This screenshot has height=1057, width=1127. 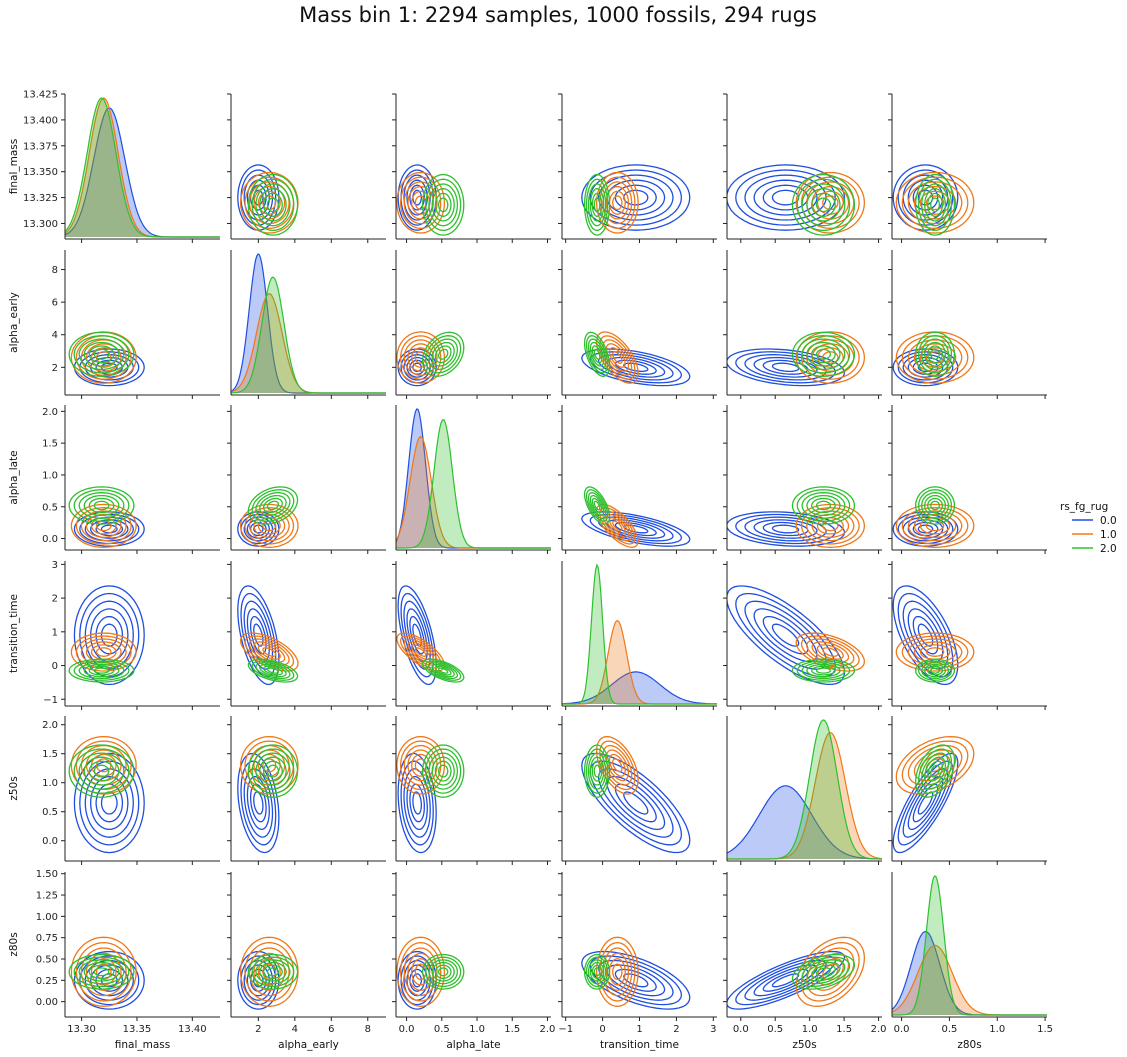 I want to click on contour-alpha_early-vs-transition_time-0.0-5, so click(x=636, y=367).